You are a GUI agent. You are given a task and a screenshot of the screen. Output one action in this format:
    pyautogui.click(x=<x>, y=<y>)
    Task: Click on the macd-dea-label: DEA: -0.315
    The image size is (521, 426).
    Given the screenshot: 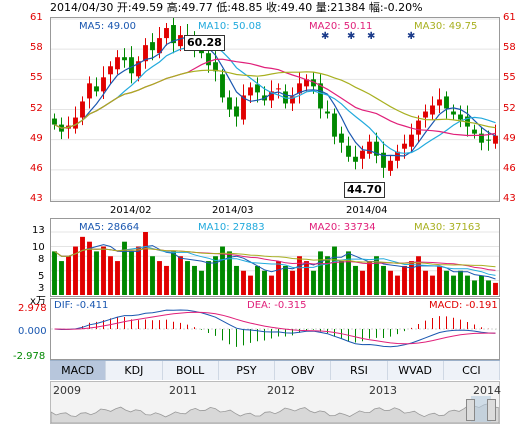 What is the action you would take?
    pyautogui.click(x=277, y=305)
    